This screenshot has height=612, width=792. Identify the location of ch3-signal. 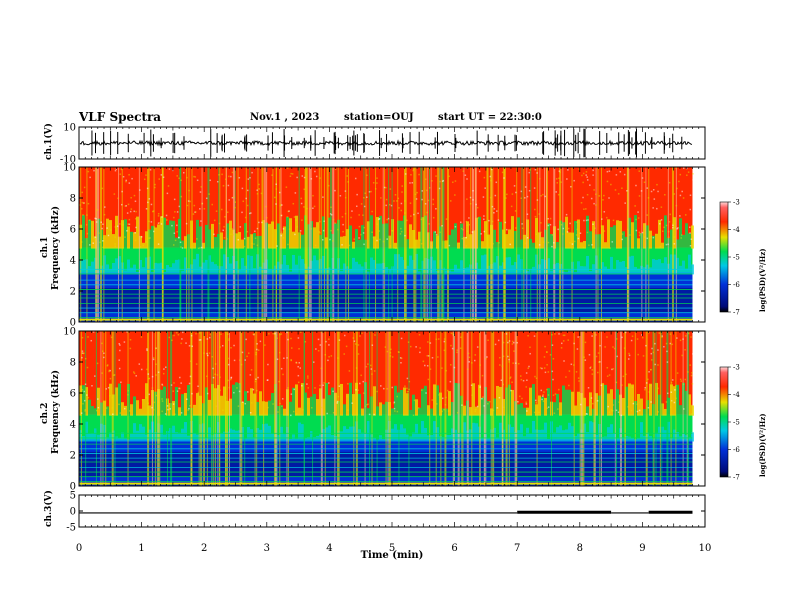
(386, 512).